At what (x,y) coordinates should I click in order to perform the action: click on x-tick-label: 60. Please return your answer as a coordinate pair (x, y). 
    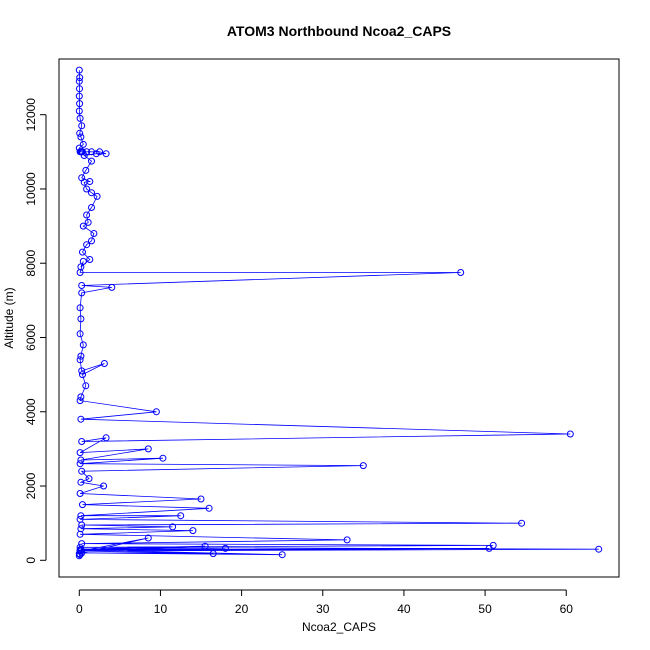
    Looking at the image, I should click on (567, 609).